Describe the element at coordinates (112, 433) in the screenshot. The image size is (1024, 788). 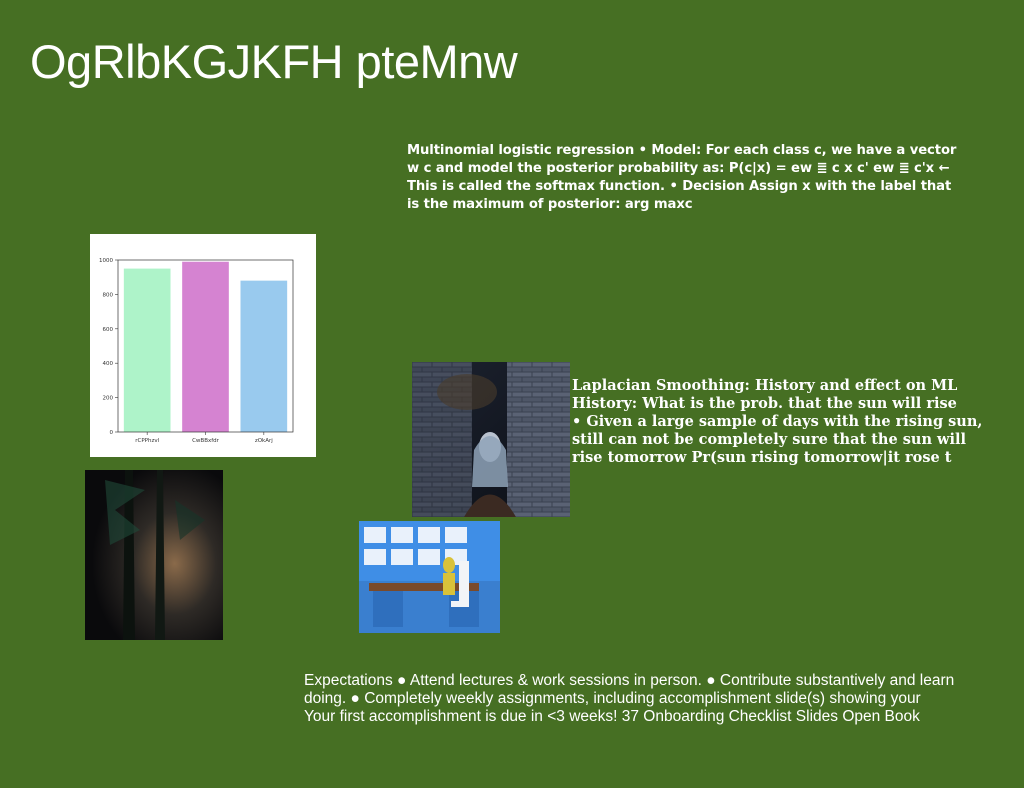
I see `y-tick-label: 0` at that location.